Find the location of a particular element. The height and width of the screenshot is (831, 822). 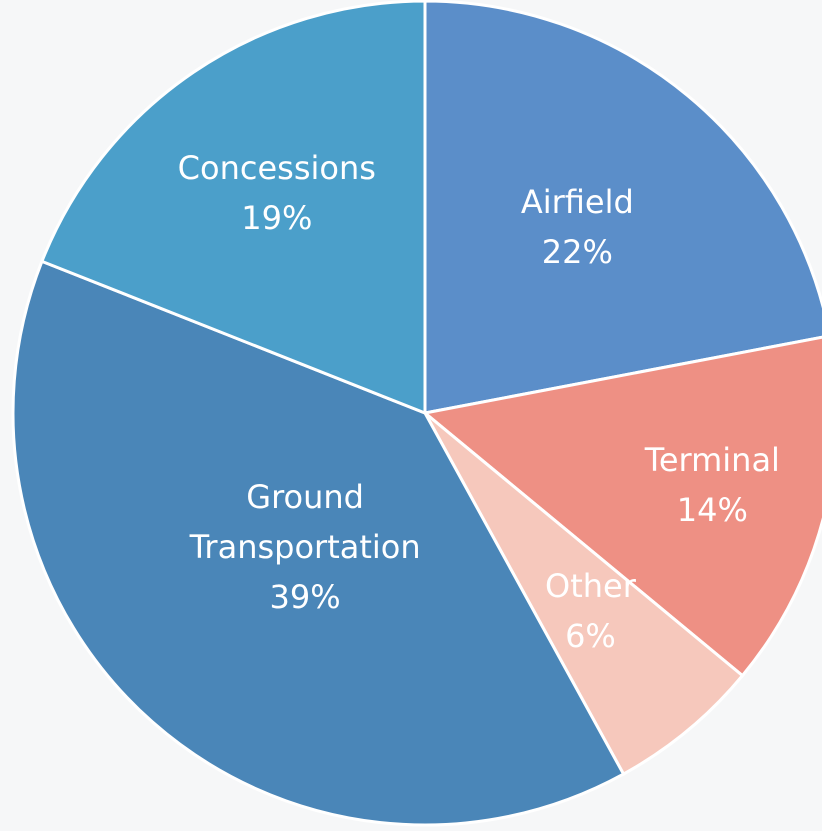

slice-category-label: Transportation is located at coordinates (305, 547).